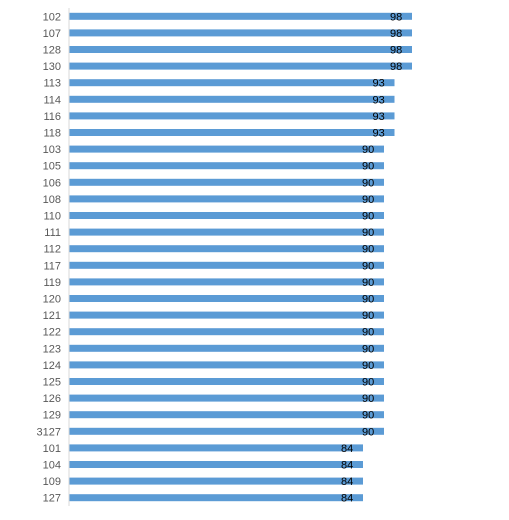 The width and height of the screenshot is (509, 520). I want to click on data-label-119: 90, so click(368, 283).